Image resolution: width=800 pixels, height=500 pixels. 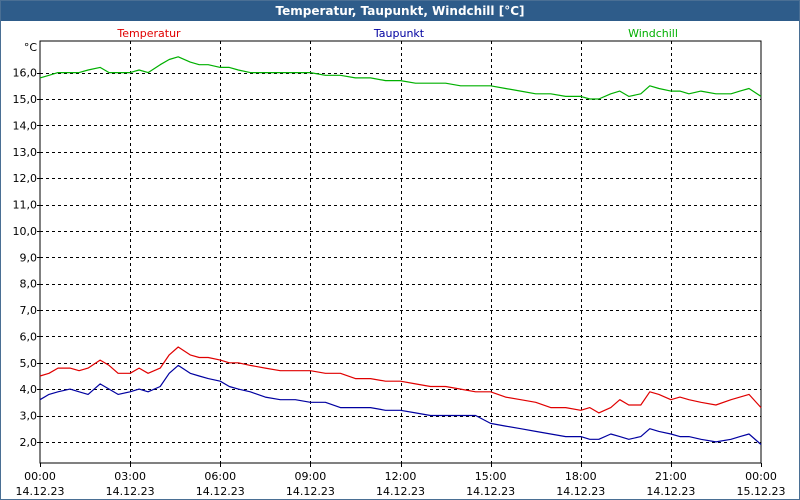 I want to click on x-tick-time: 15:00, so click(x=491, y=476).